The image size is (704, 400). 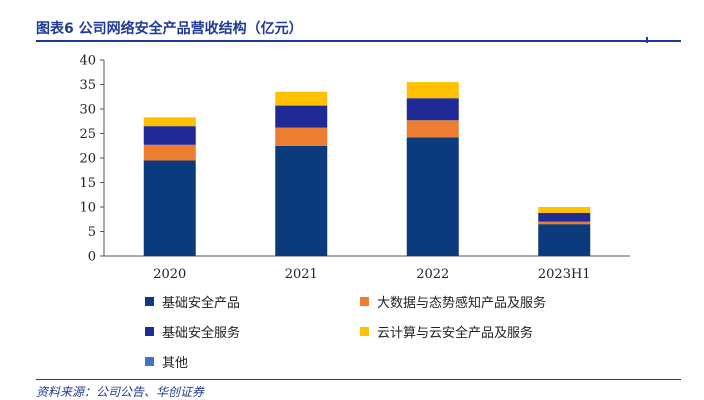 I want to click on legend-item: 基础安全产品, so click(x=192, y=301).